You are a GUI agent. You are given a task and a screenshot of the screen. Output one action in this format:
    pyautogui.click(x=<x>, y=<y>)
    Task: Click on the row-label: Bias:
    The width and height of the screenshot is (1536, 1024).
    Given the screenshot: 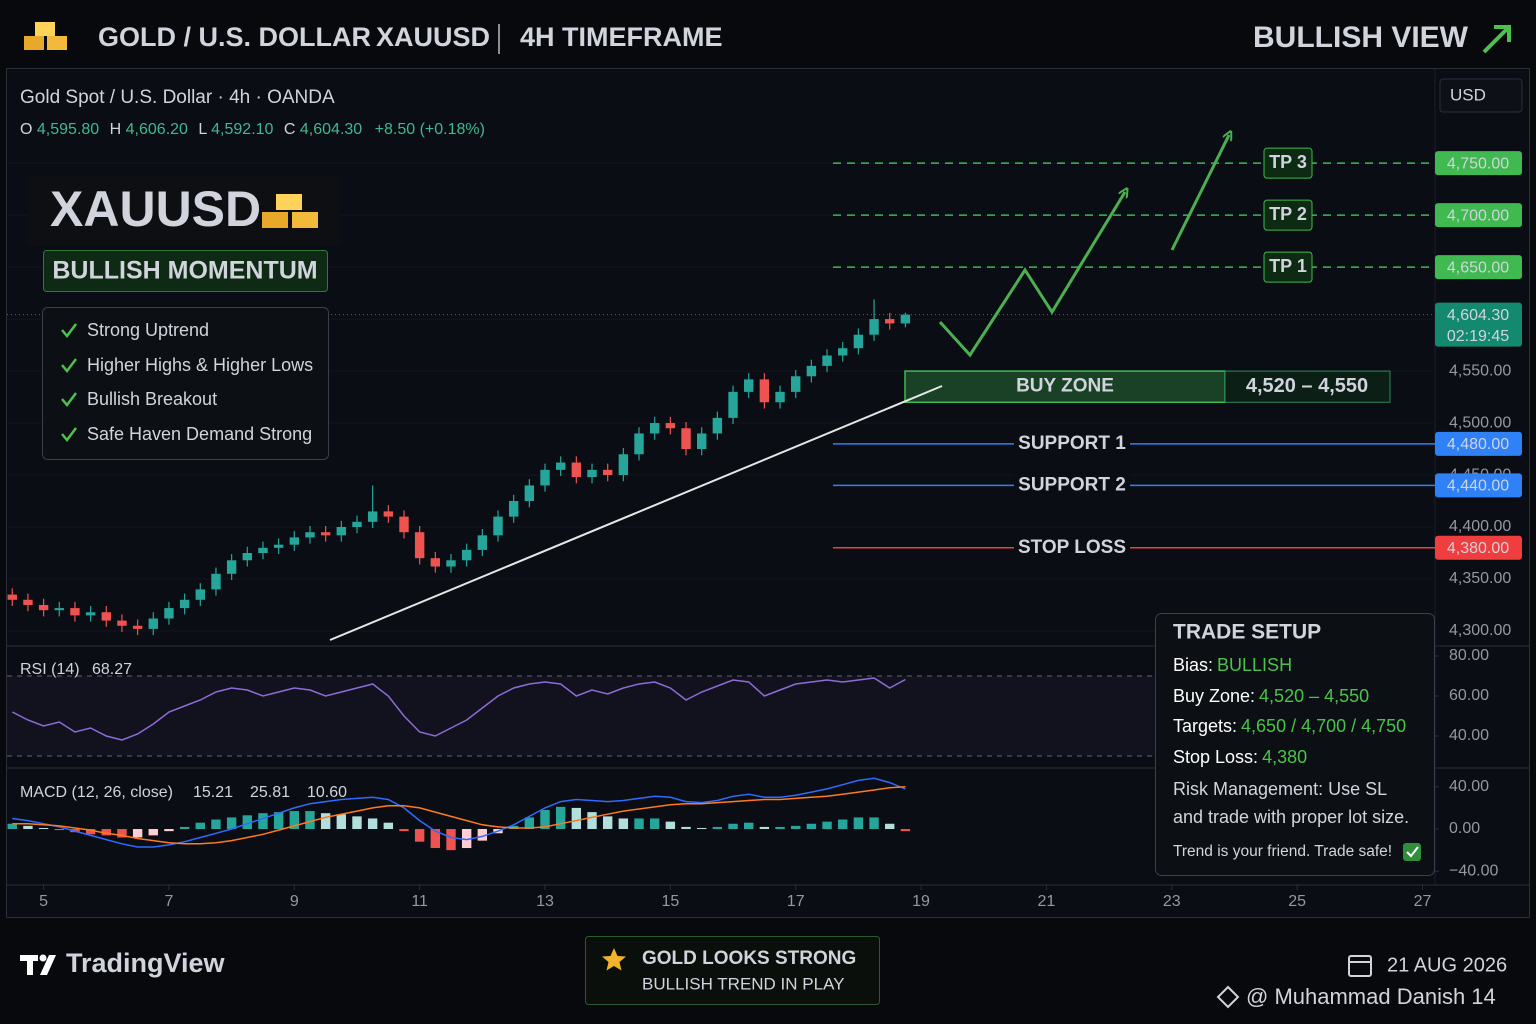 What is the action you would take?
    pyautogui.click(x=1193, y=665)
    